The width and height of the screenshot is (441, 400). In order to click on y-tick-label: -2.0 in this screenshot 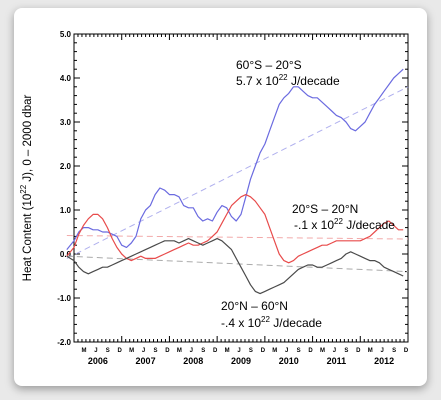, I will do `click(64, 342)`.